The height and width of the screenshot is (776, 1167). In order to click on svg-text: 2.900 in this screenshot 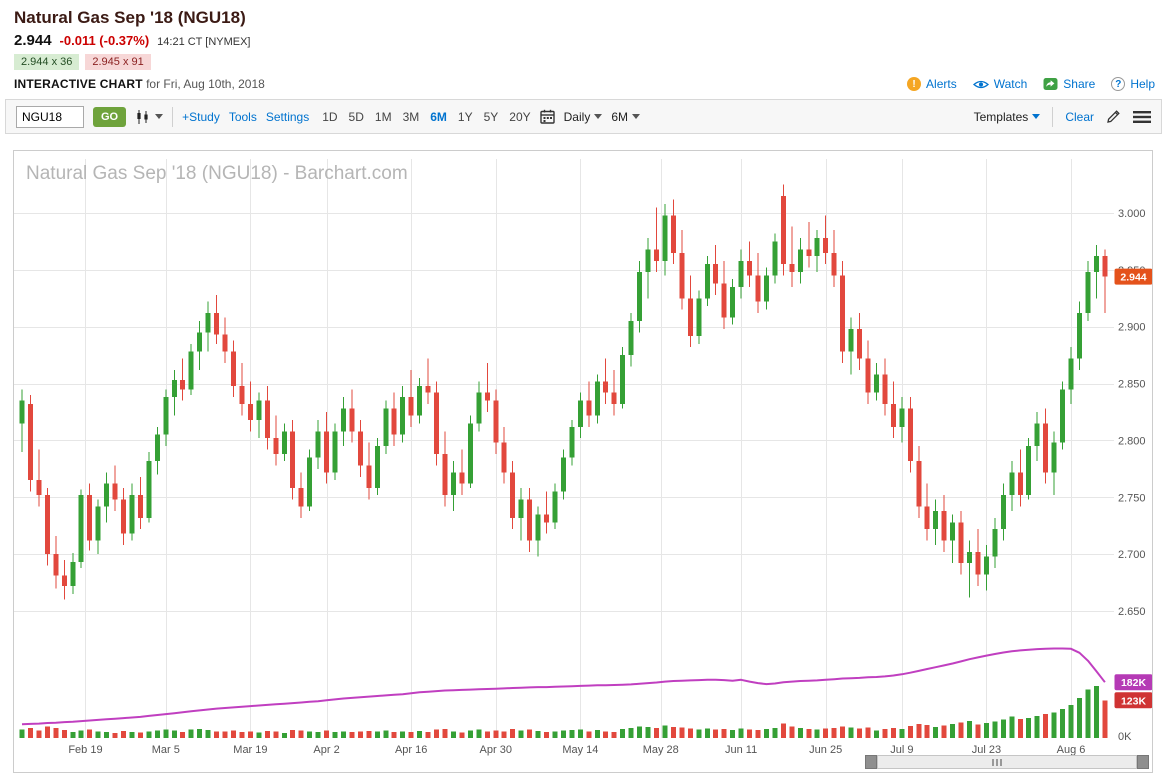, I will do `click(1132, 328)`.